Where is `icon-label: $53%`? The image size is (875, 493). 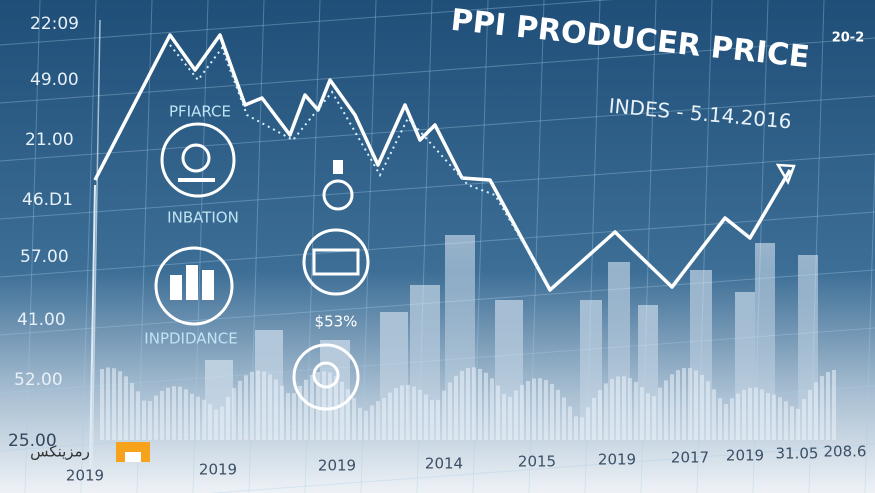 icon-label: $53% is located at coordinates (336, 322).